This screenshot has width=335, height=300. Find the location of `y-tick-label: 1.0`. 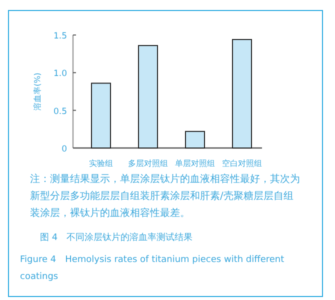

y-tick-label: 1.0 is located at coordinates (60, 74).